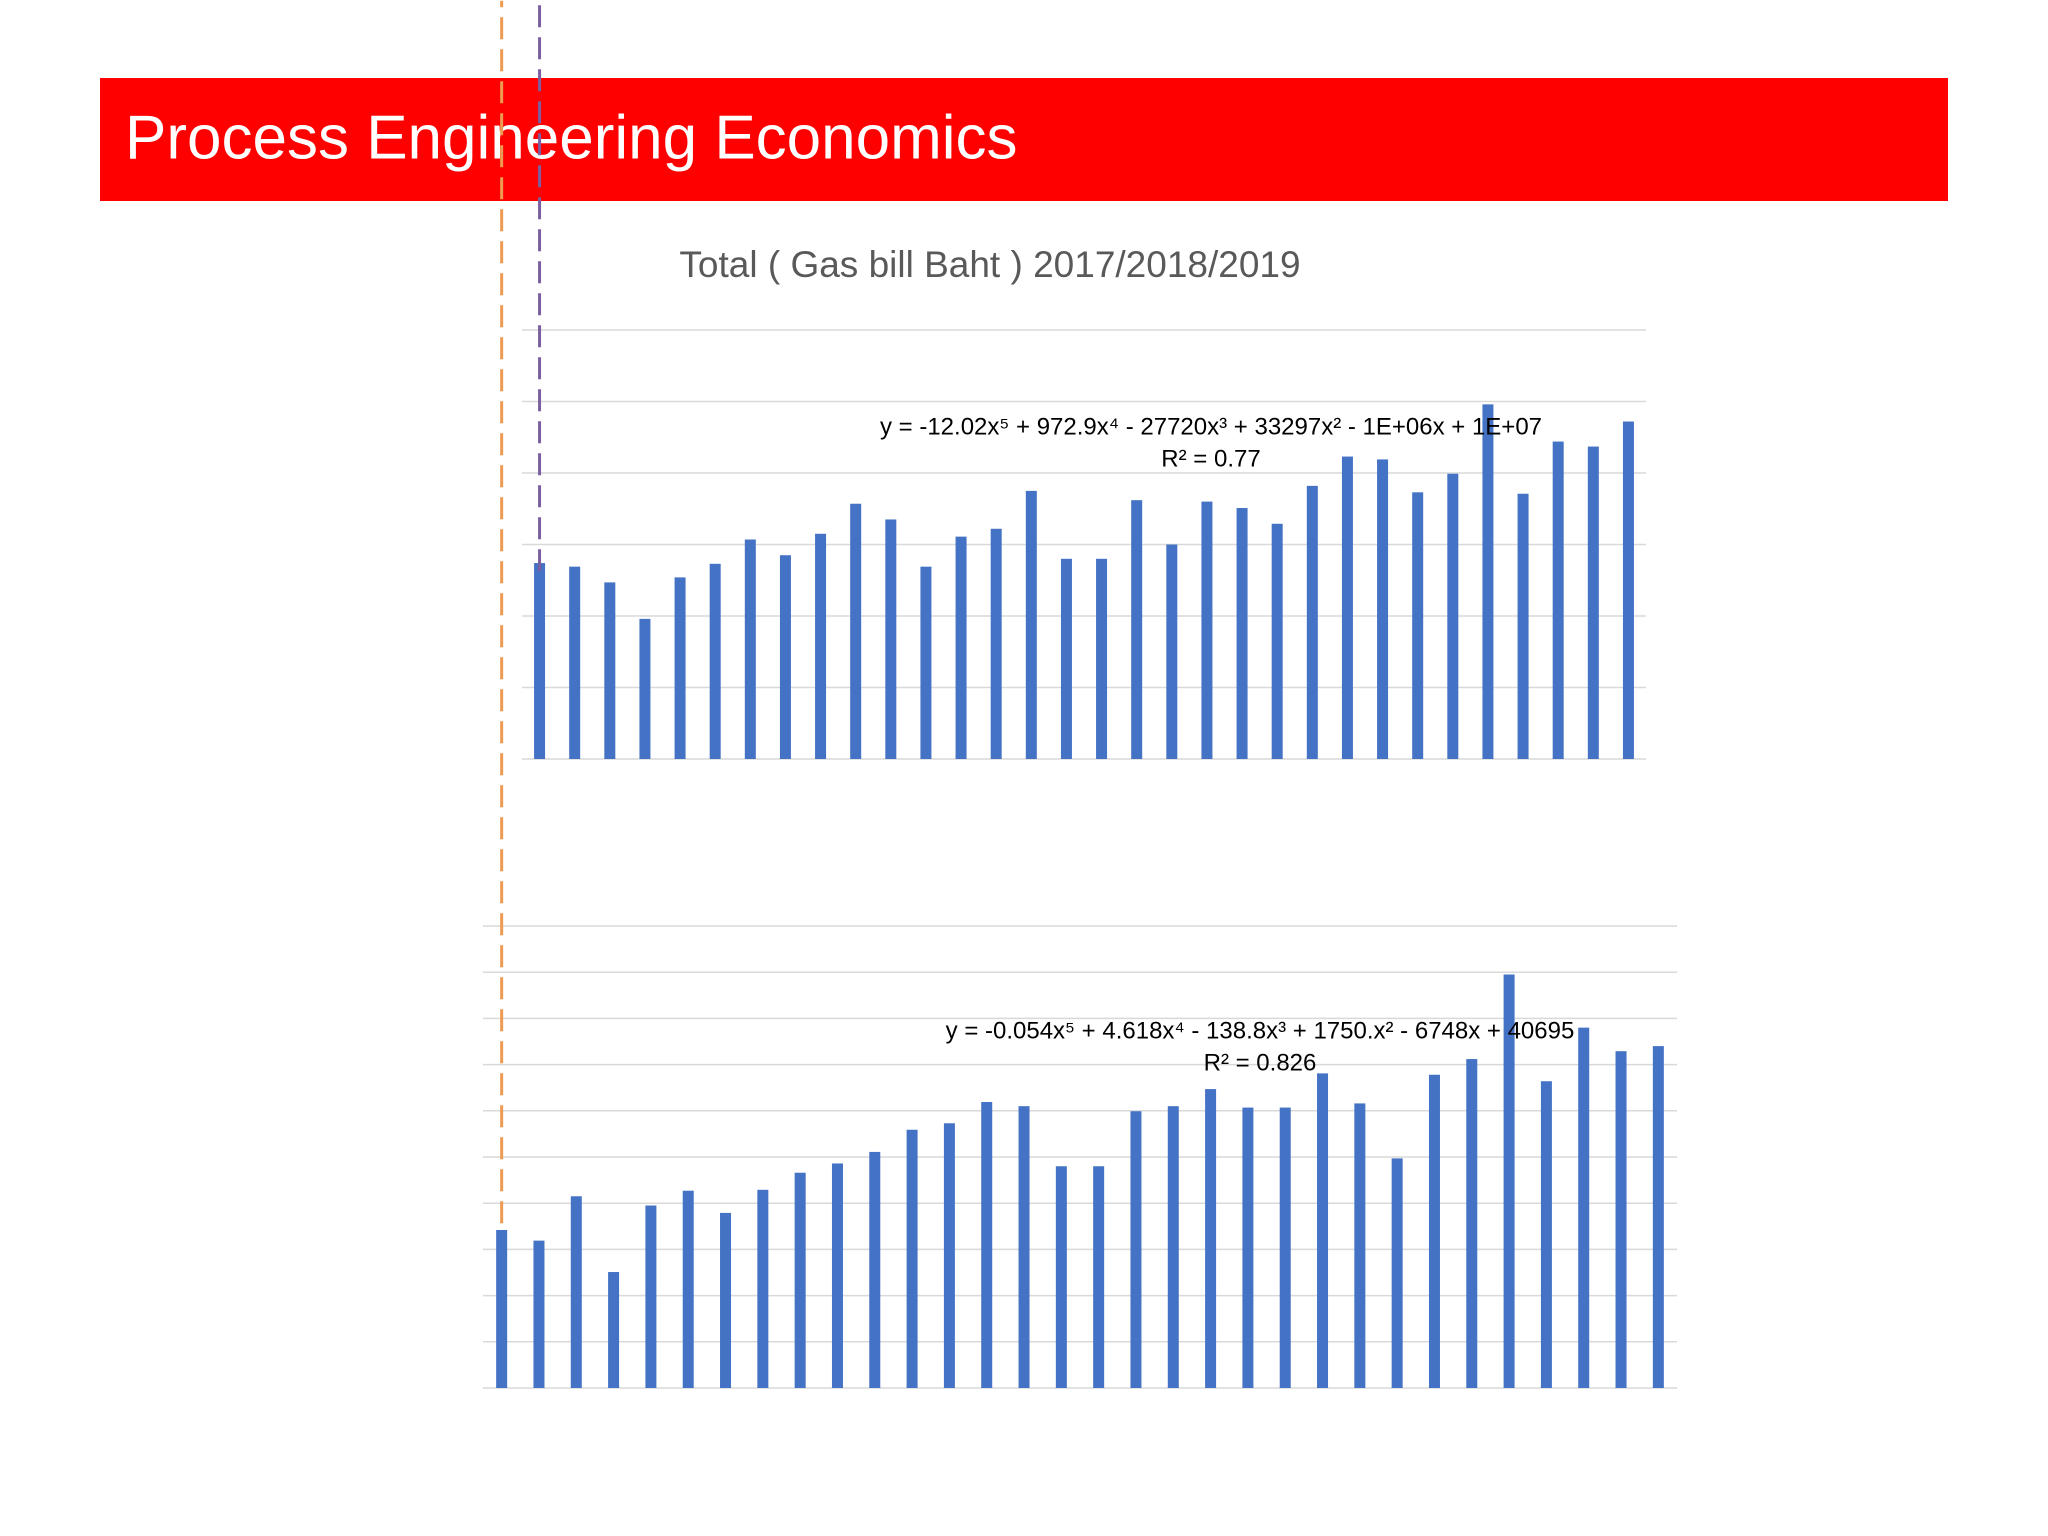 The image size is (2048, 1536). I want to click on chart-title: Total ( Gas bill Baht ) 2017/2018/2019, so click(989, 264).